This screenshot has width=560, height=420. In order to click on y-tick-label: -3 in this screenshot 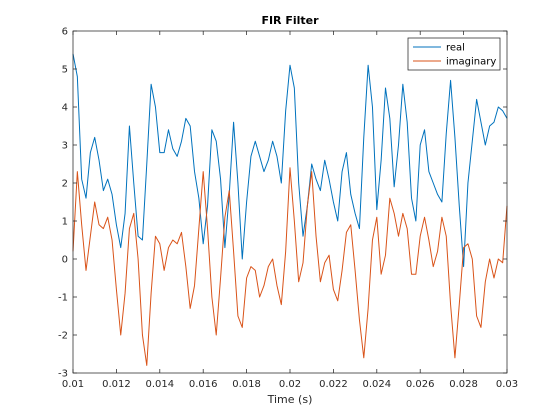, I will do `click(63, 374)`.